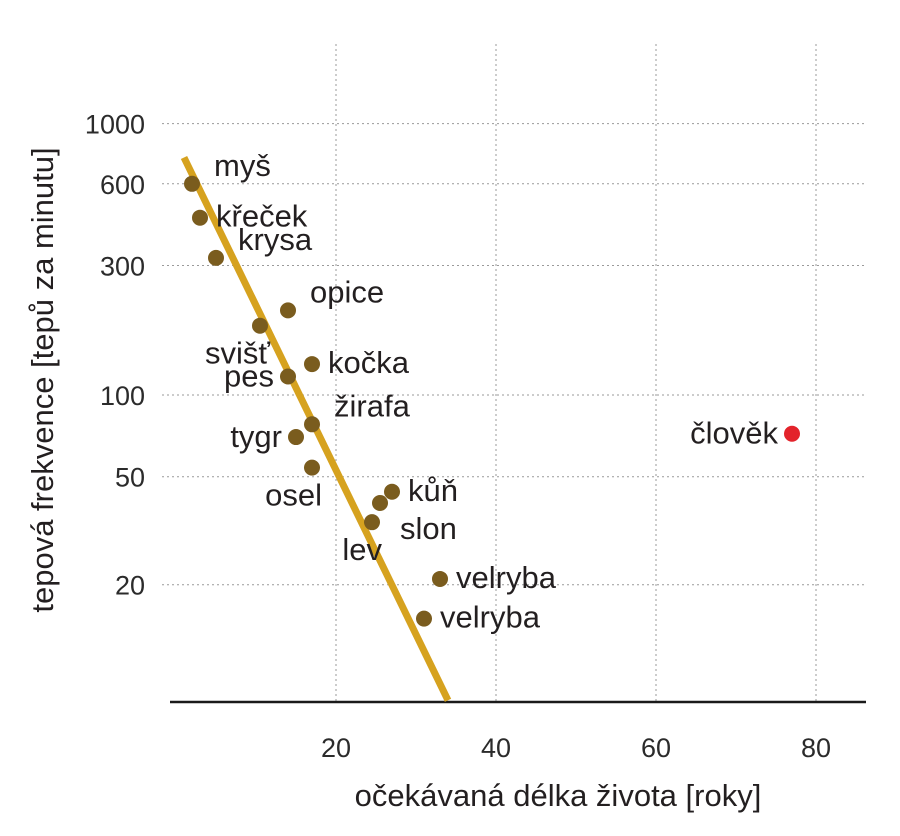 The height and width of the screenshot is (836, 900). Describe the element at coordinates (372, 405) in the screenshot. I see `point-label: žirafa` at that location.